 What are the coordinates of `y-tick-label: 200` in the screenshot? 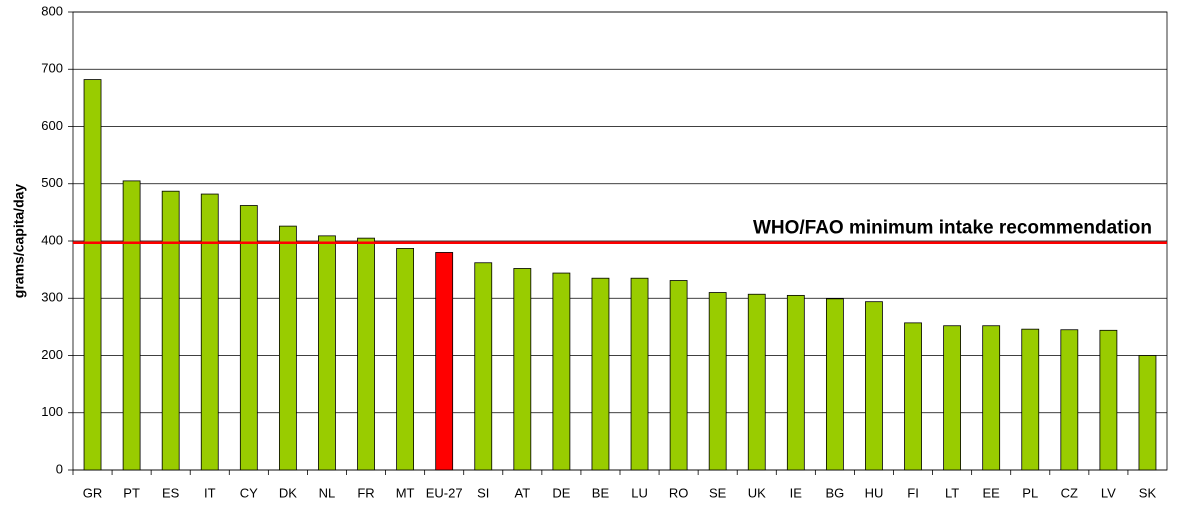 It's located at (52, 354).